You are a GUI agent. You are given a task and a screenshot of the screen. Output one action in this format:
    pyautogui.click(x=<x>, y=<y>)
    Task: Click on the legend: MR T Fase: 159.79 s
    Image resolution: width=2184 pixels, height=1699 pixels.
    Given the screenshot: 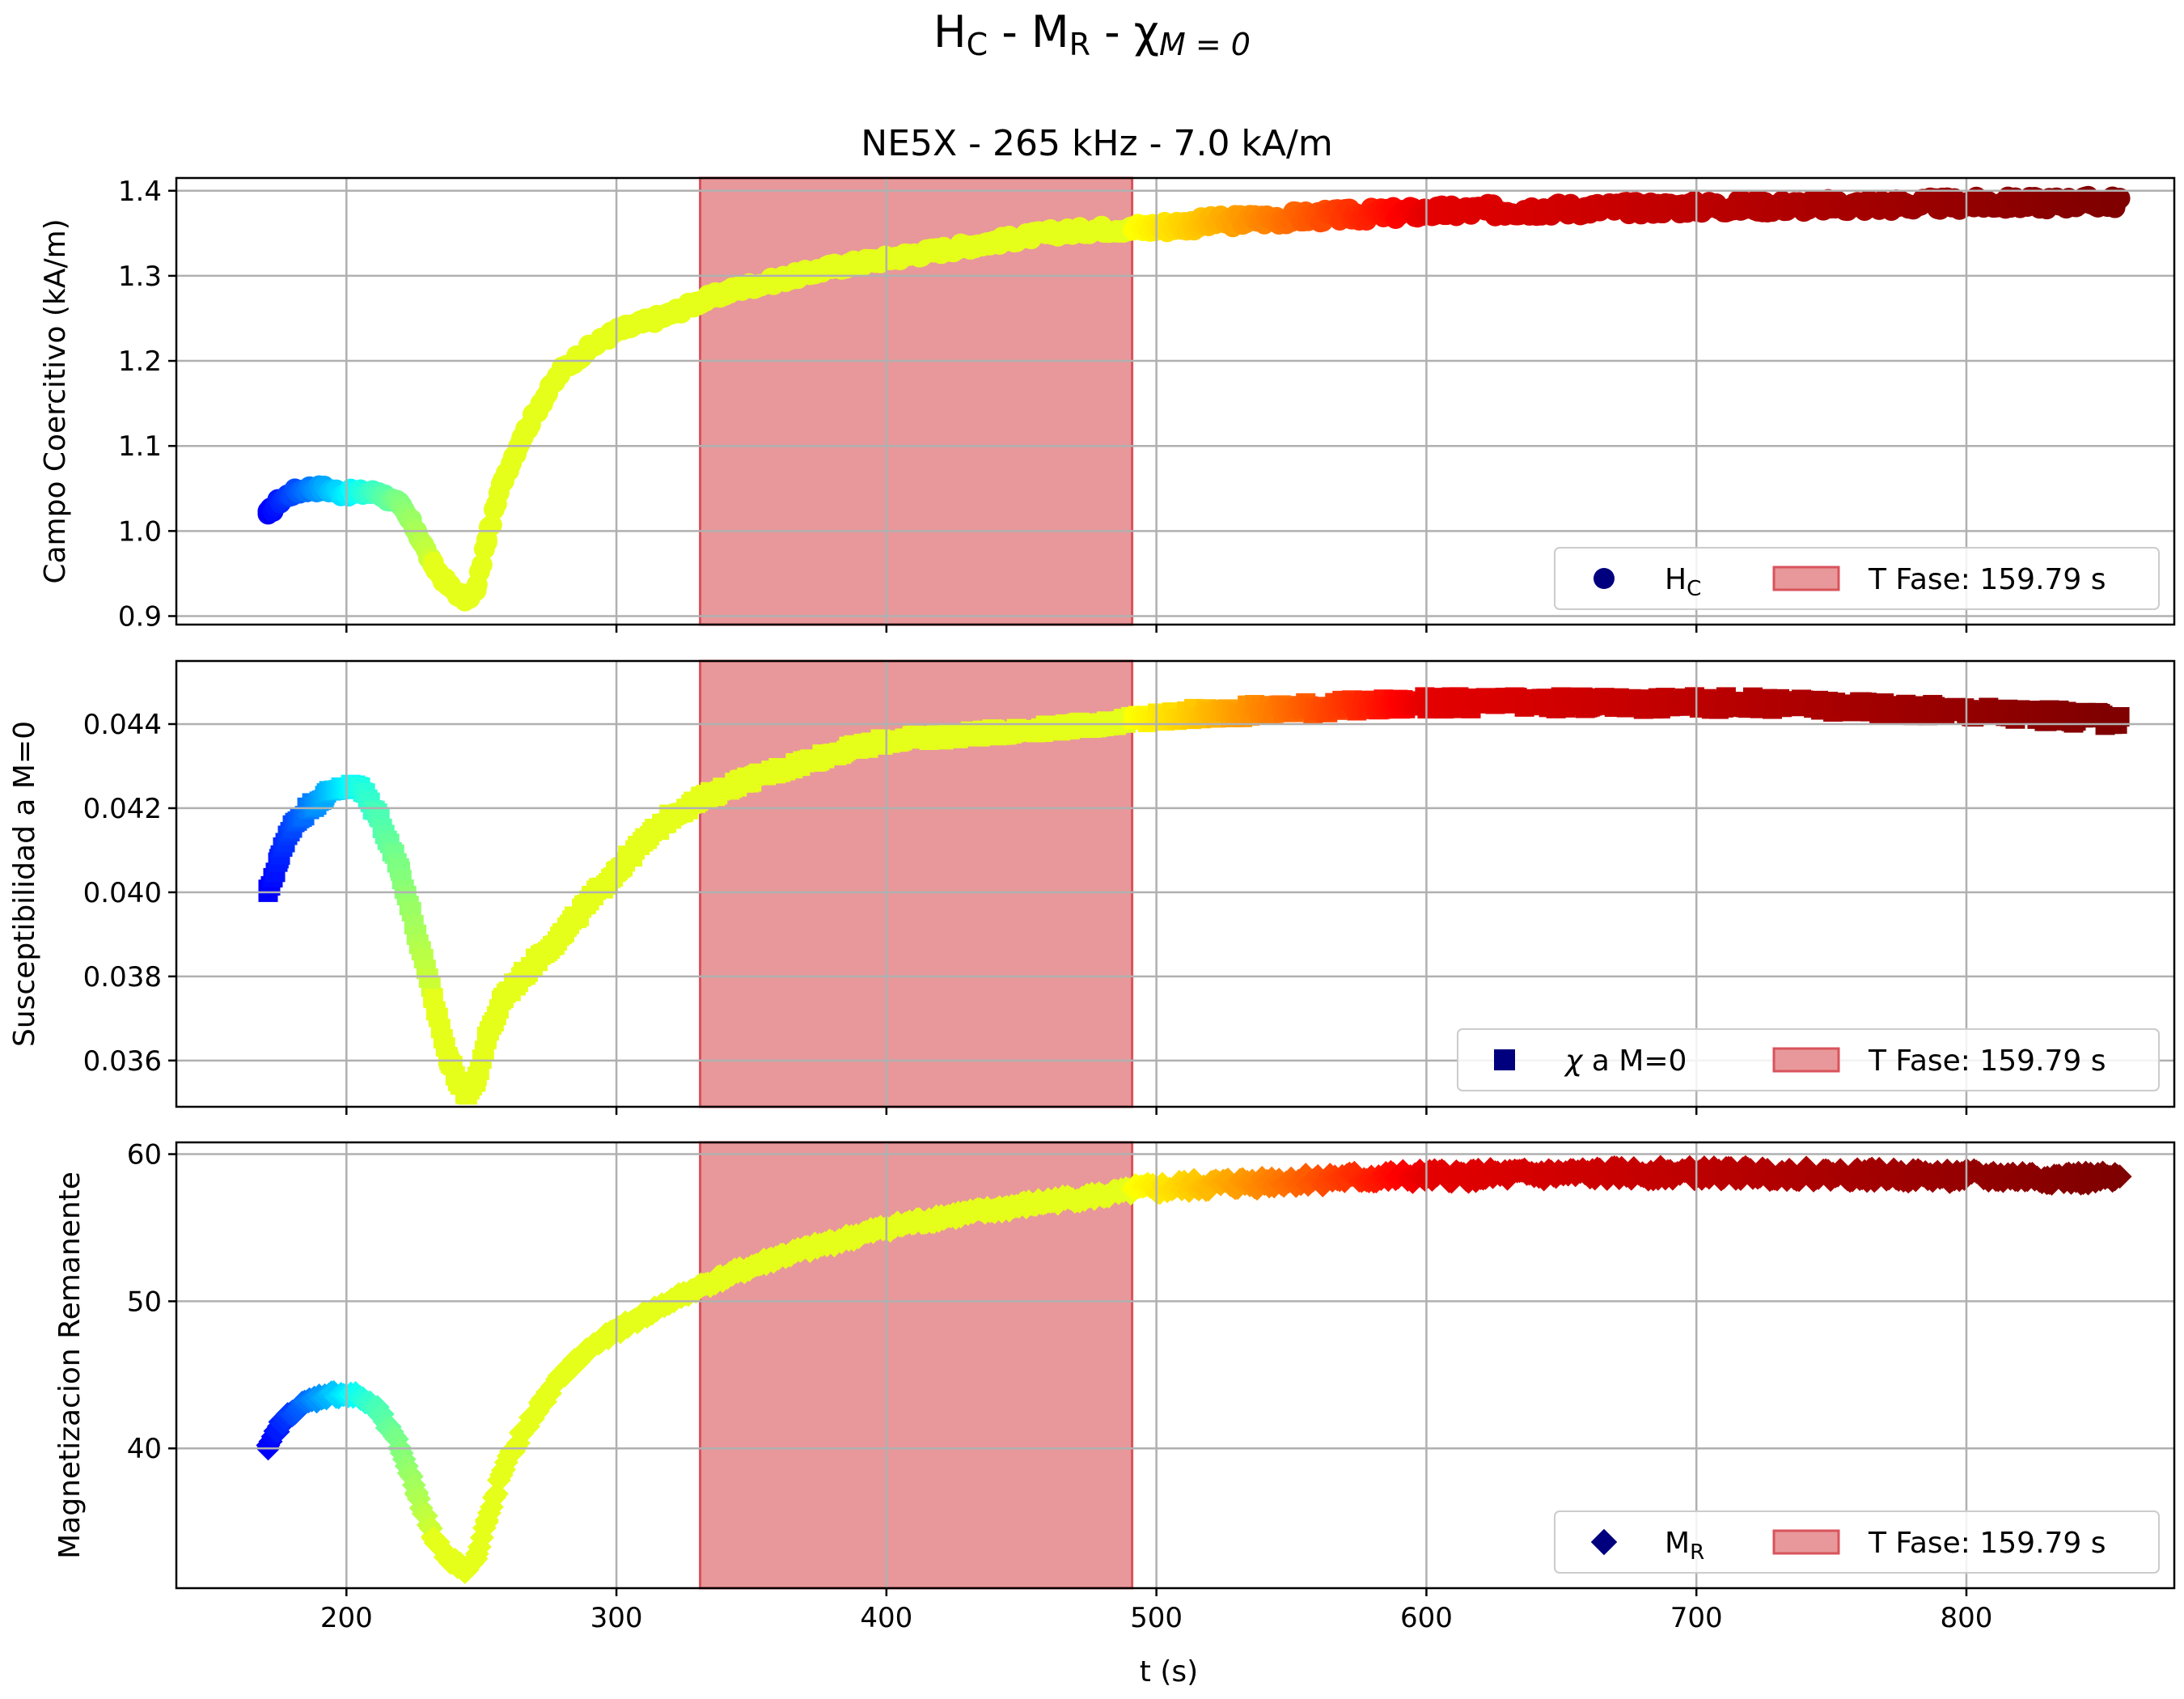 What is the action you would take?
    pyautogui.click(x=1857, y=1542)
    